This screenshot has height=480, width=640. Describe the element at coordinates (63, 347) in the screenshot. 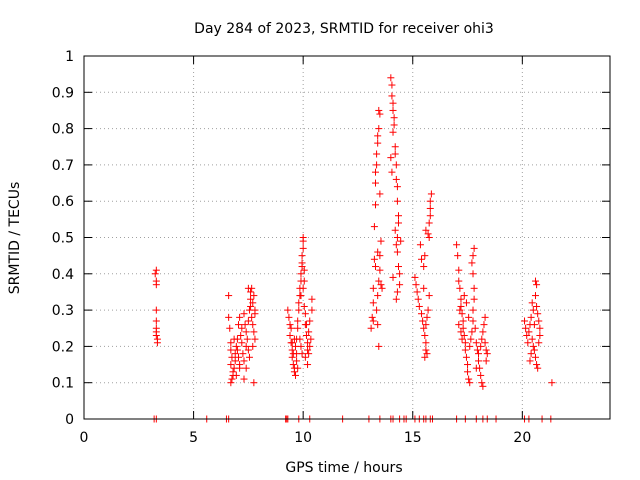

I see `y-tick-label: 0.2` at that location.